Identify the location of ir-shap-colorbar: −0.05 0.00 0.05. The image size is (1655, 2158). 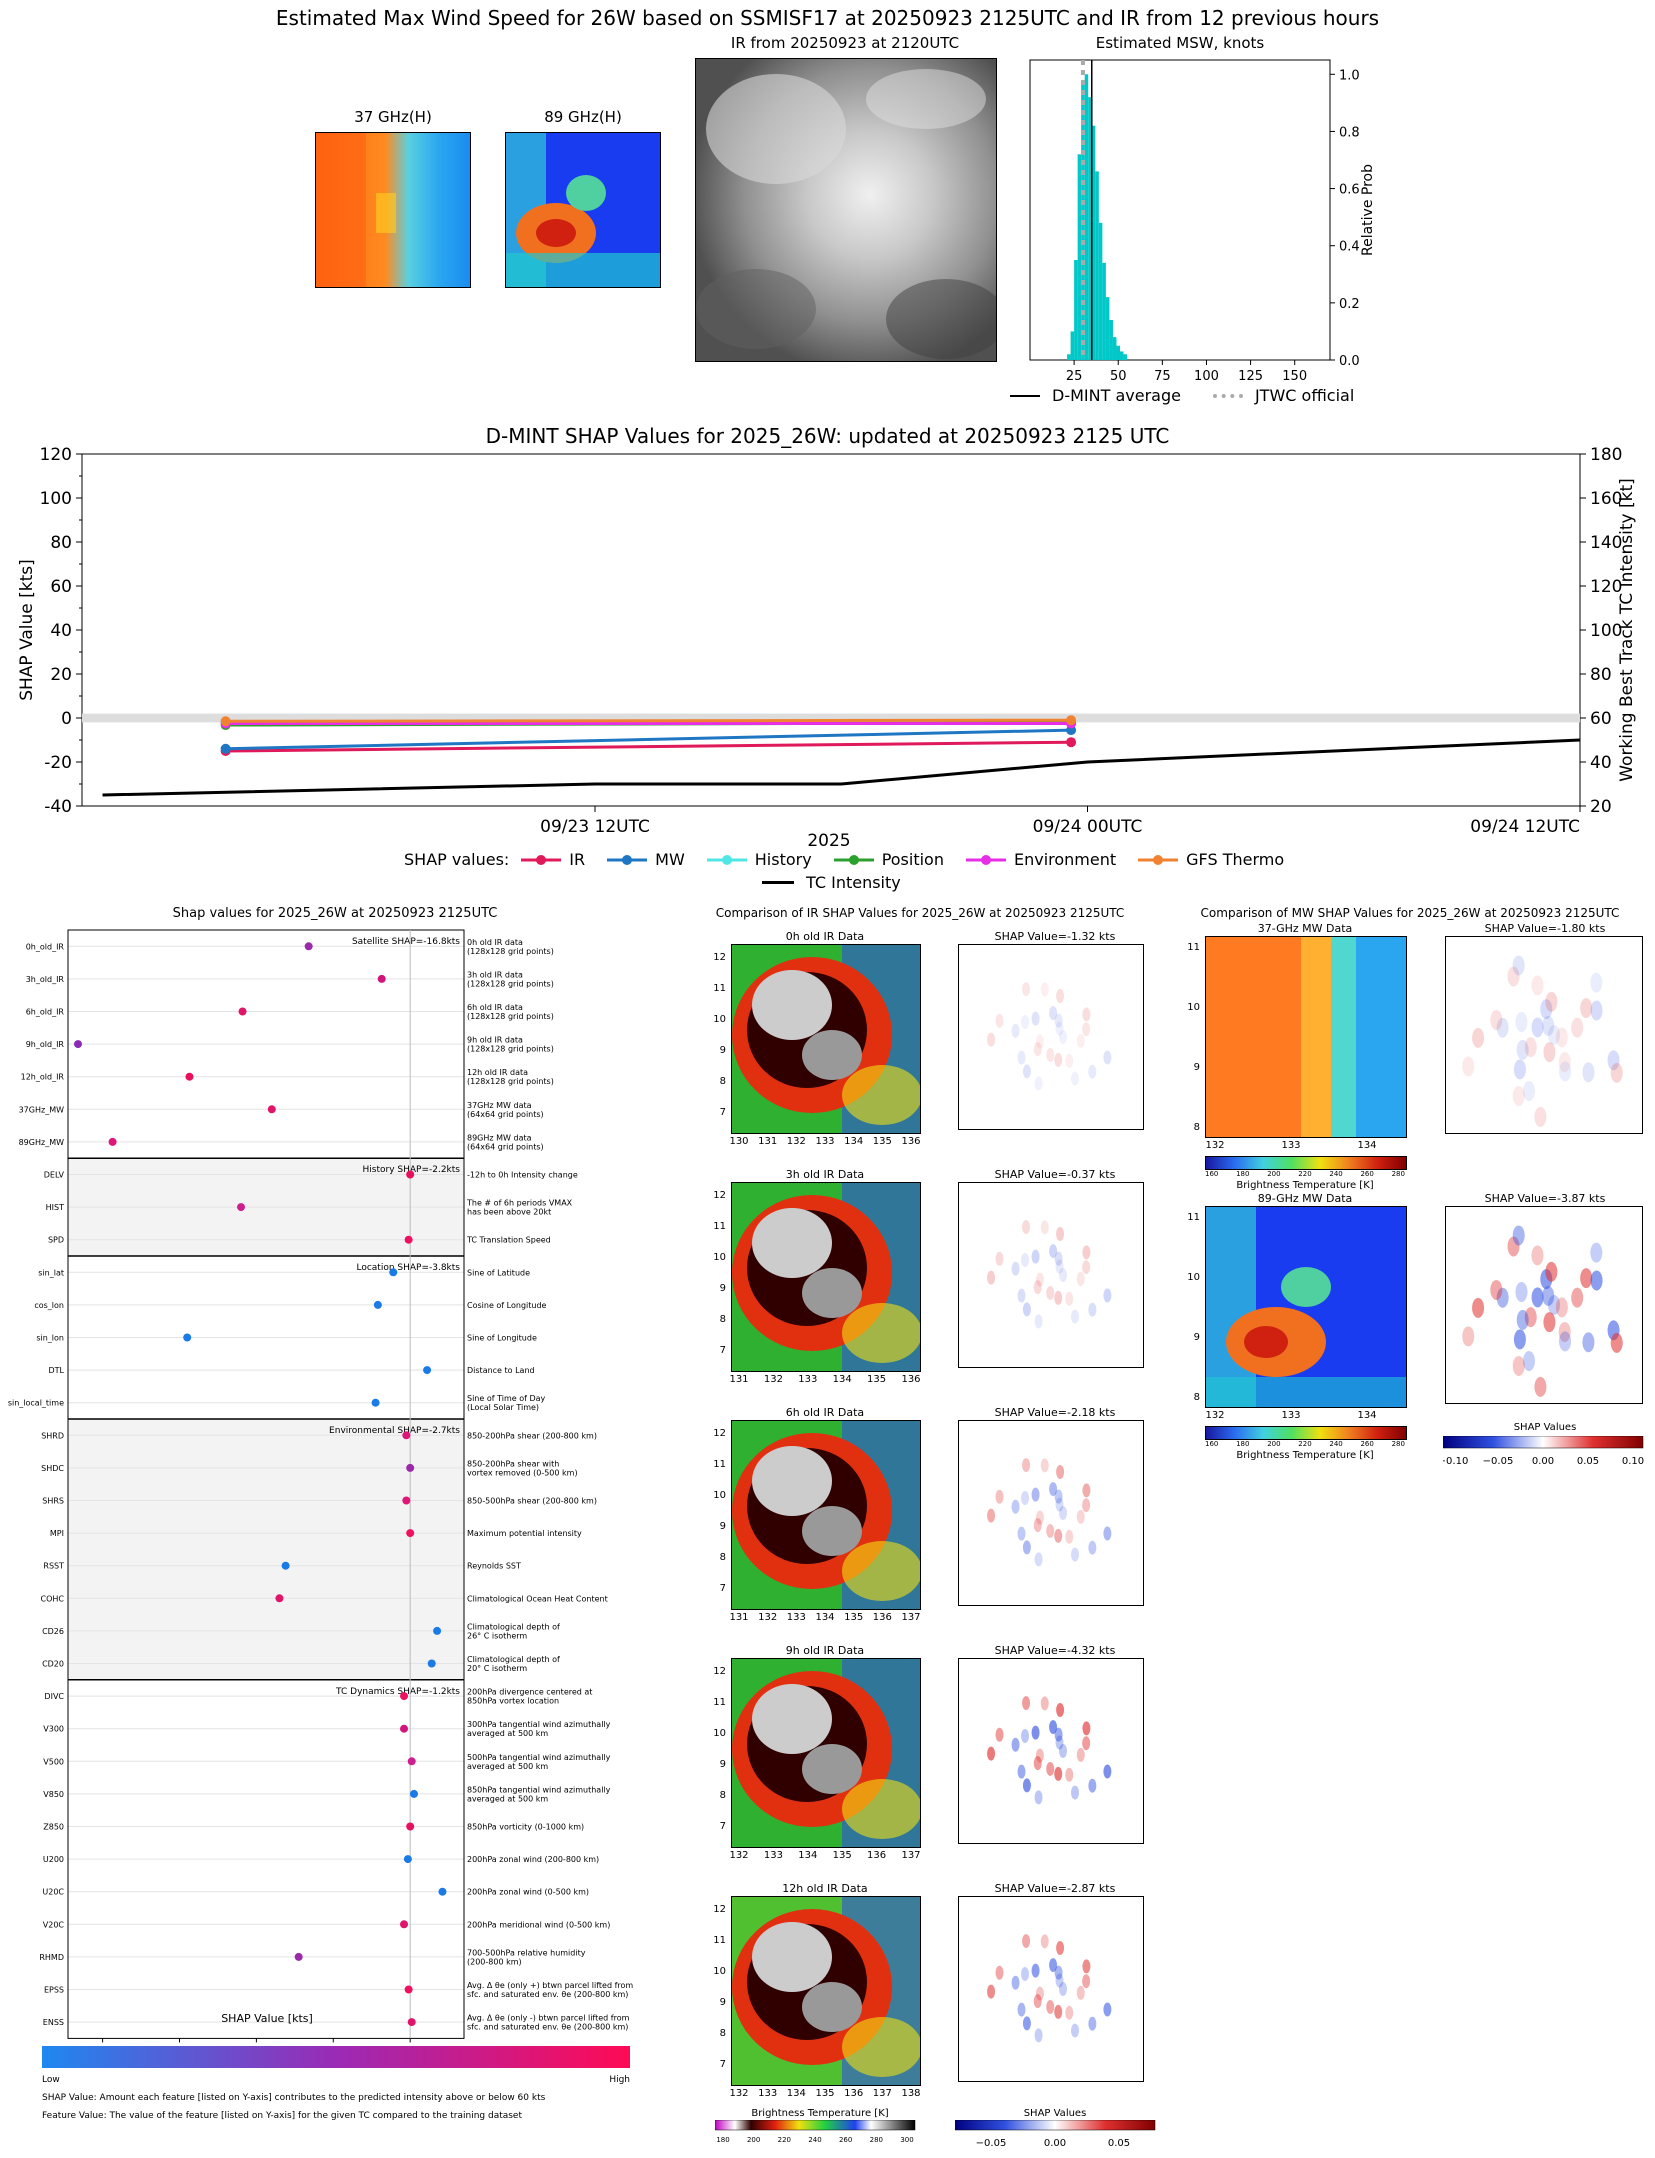
(1055, 2134).